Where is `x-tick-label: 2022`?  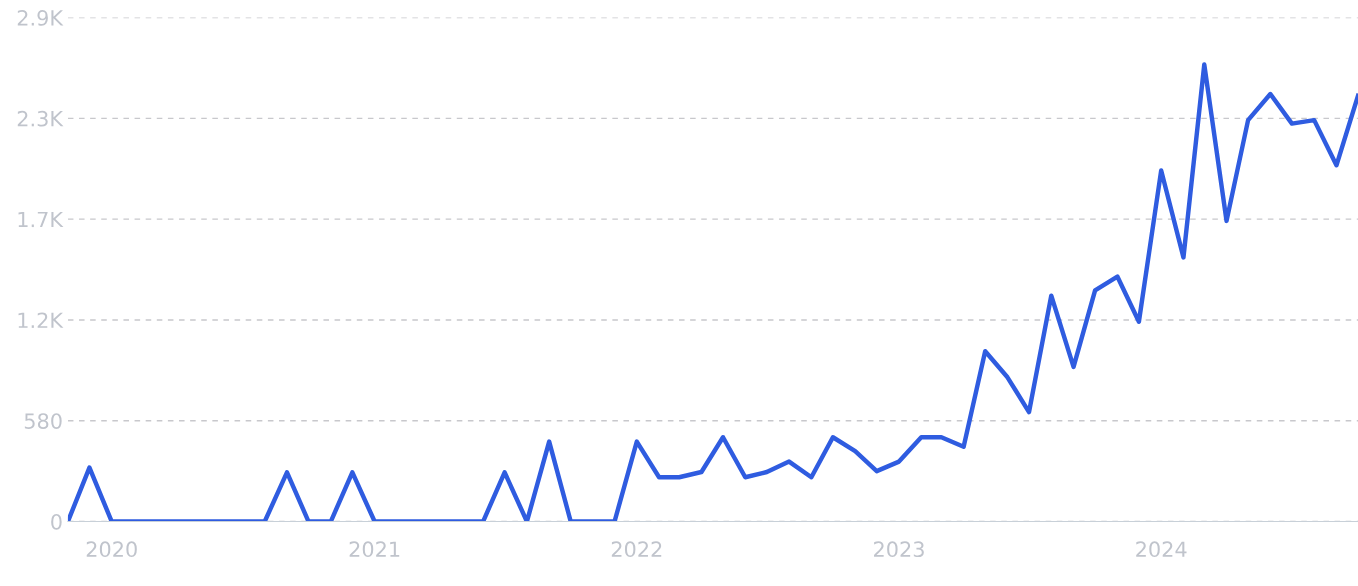 x-tick-label: 2022 is located at coordinates (636, 549).